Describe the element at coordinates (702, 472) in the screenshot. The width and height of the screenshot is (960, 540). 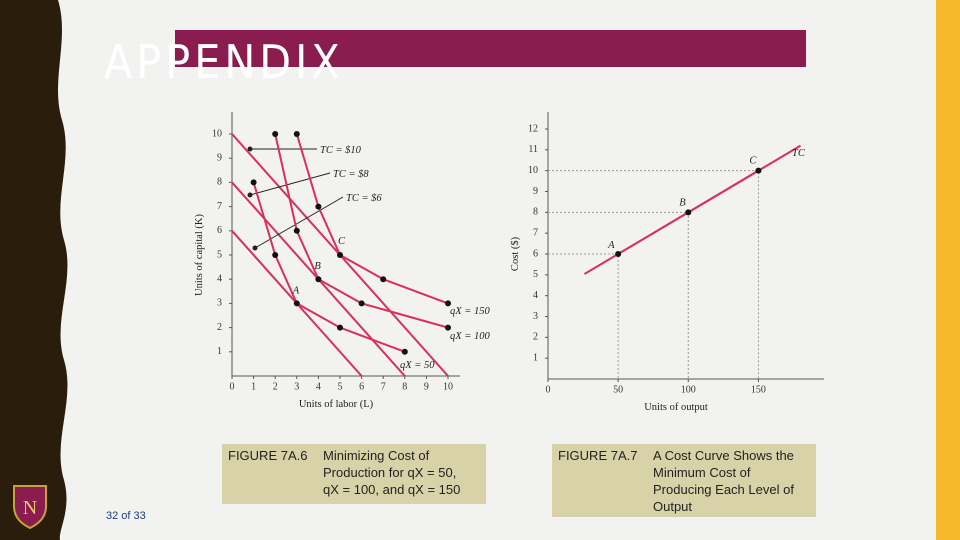
I see `caption-text: Minimum Cost of` at that location.